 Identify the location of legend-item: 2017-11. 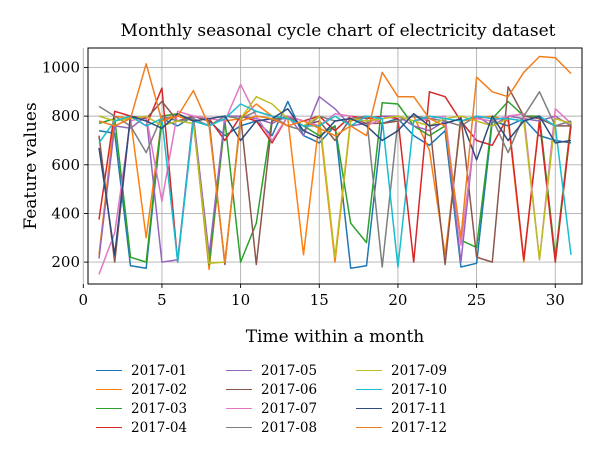
(421, 408).